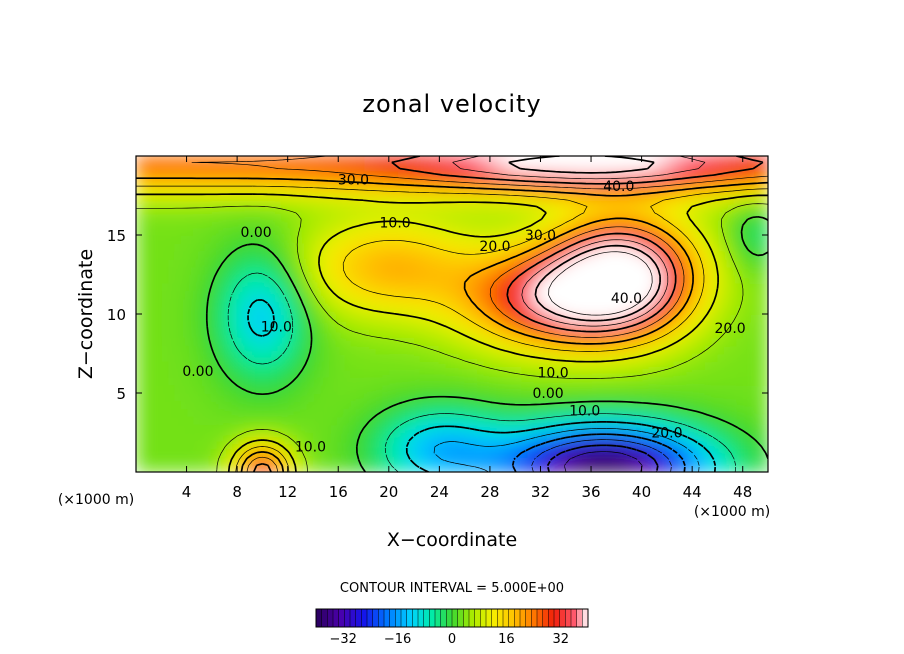 This screenshot has width=904, height=654. What do you see at coordinates (540, 618) in the screenshot?
I see `colorbar-cell` at bounding box center [540, 618].